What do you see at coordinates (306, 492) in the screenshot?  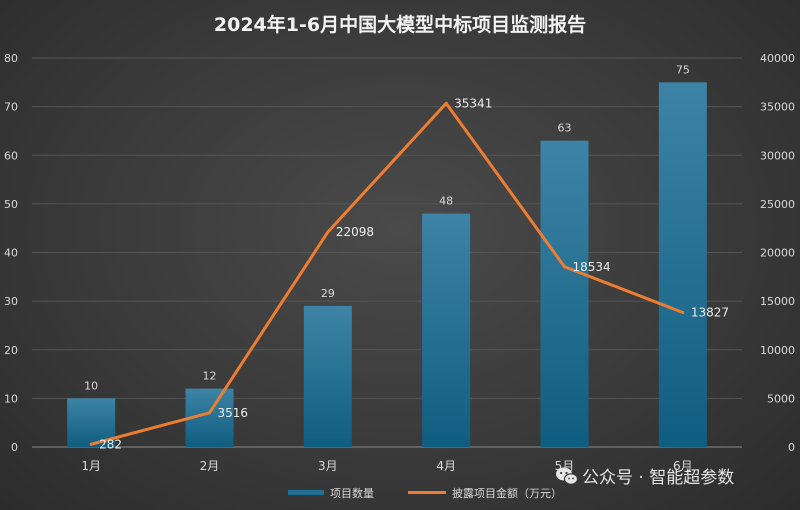 I see `legend-swatch-bar` at bounding box center [306, 492].